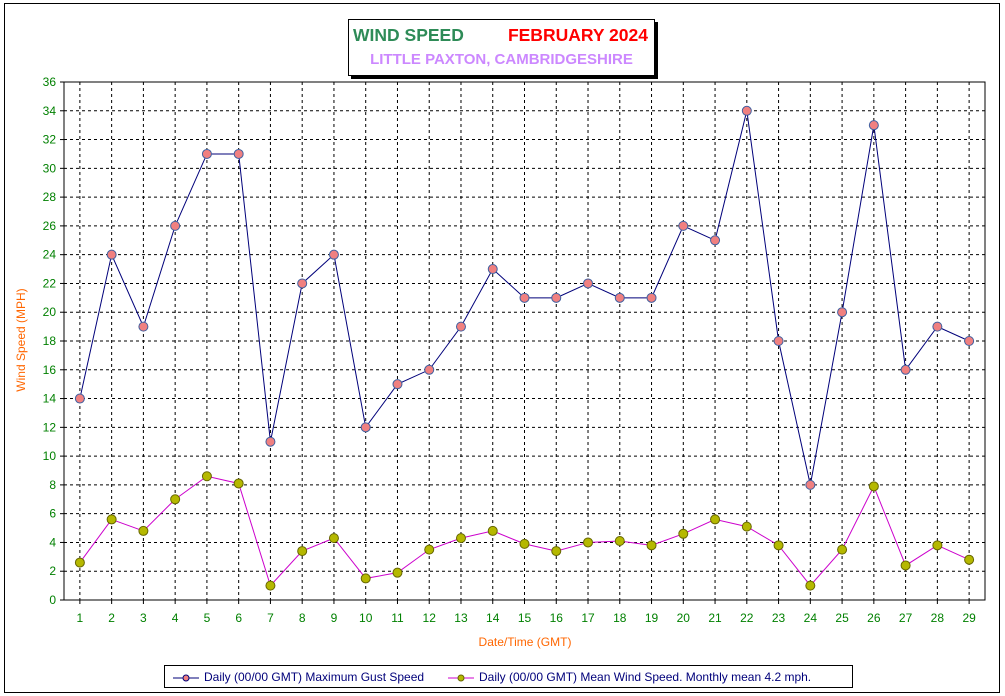 The image size is (1005, 696). What do you see at coordinates (366, 618) in the screenshot?
I see `x-tick-label: 10` at bounding box center [366, 618].